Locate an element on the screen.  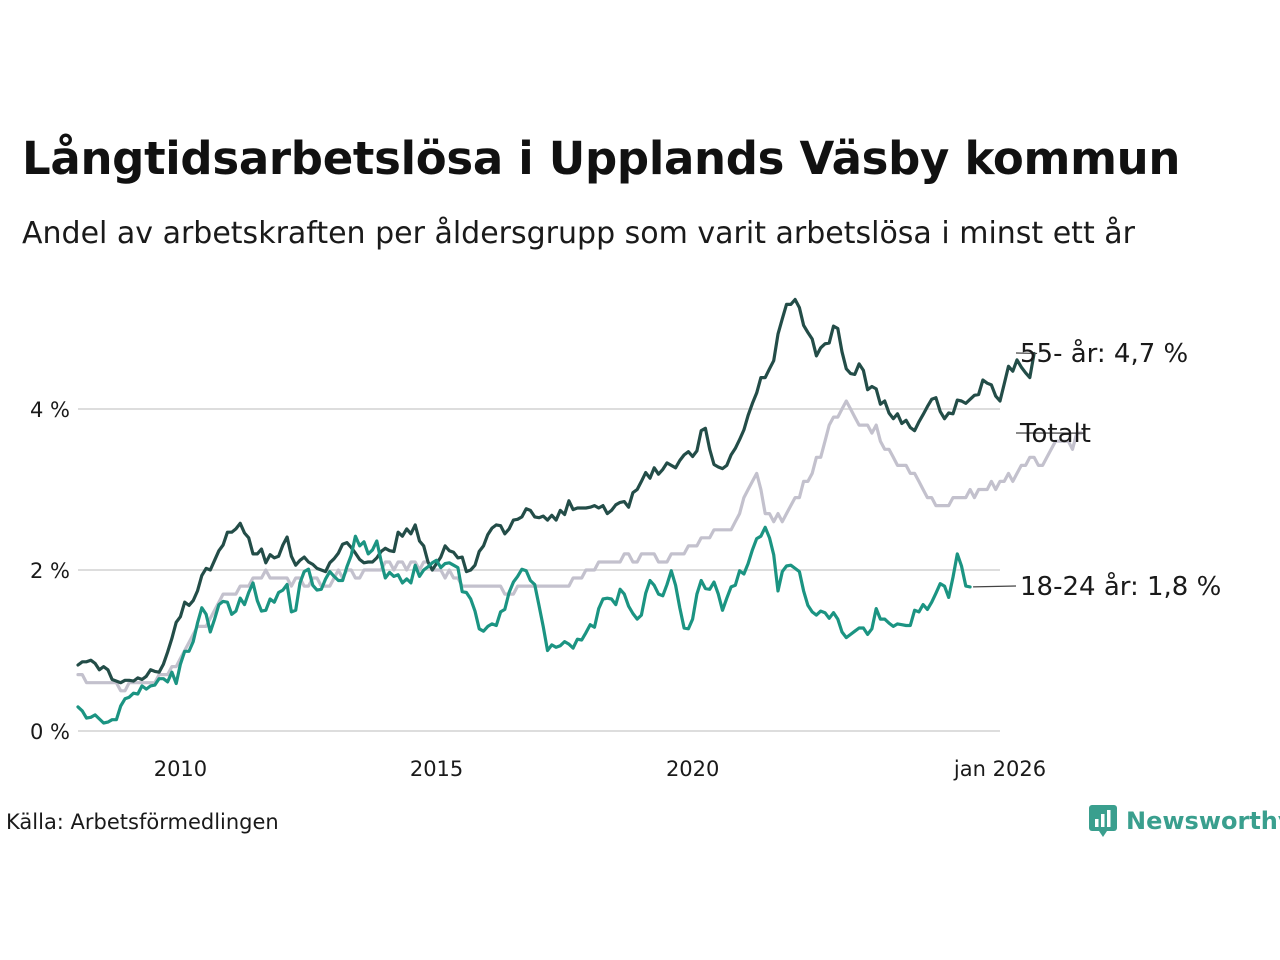
newsworthy-logo-icon is located at coordinates (1103, 821).